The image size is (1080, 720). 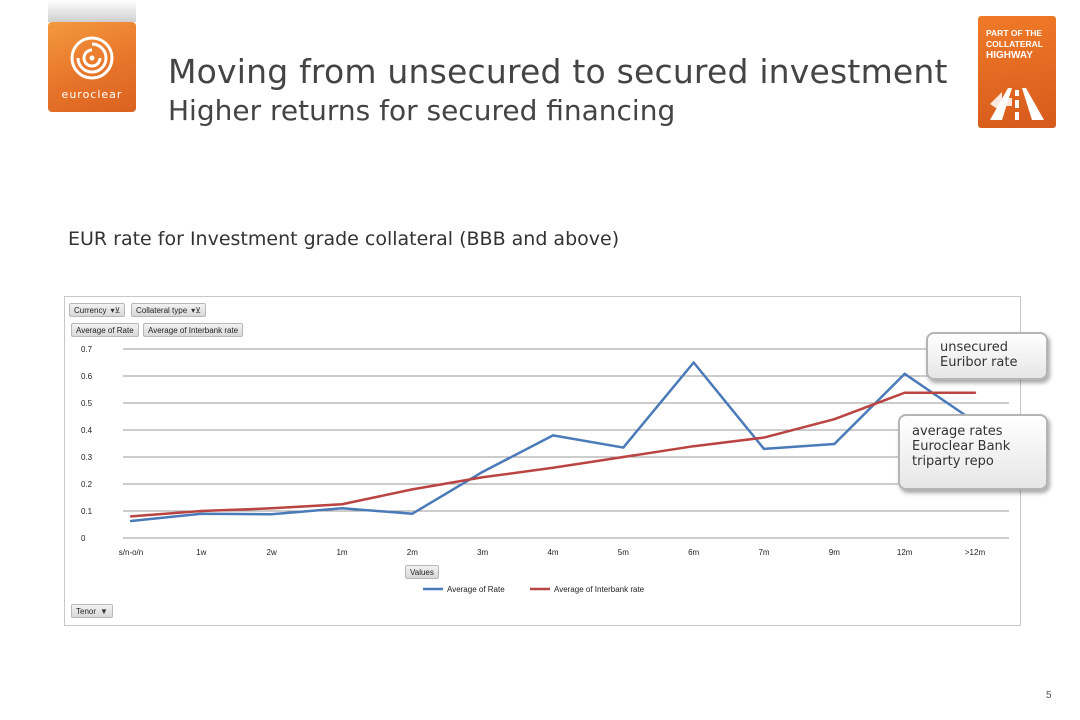 I want to click on callout-line: average rates, so click(x=957, y=431).